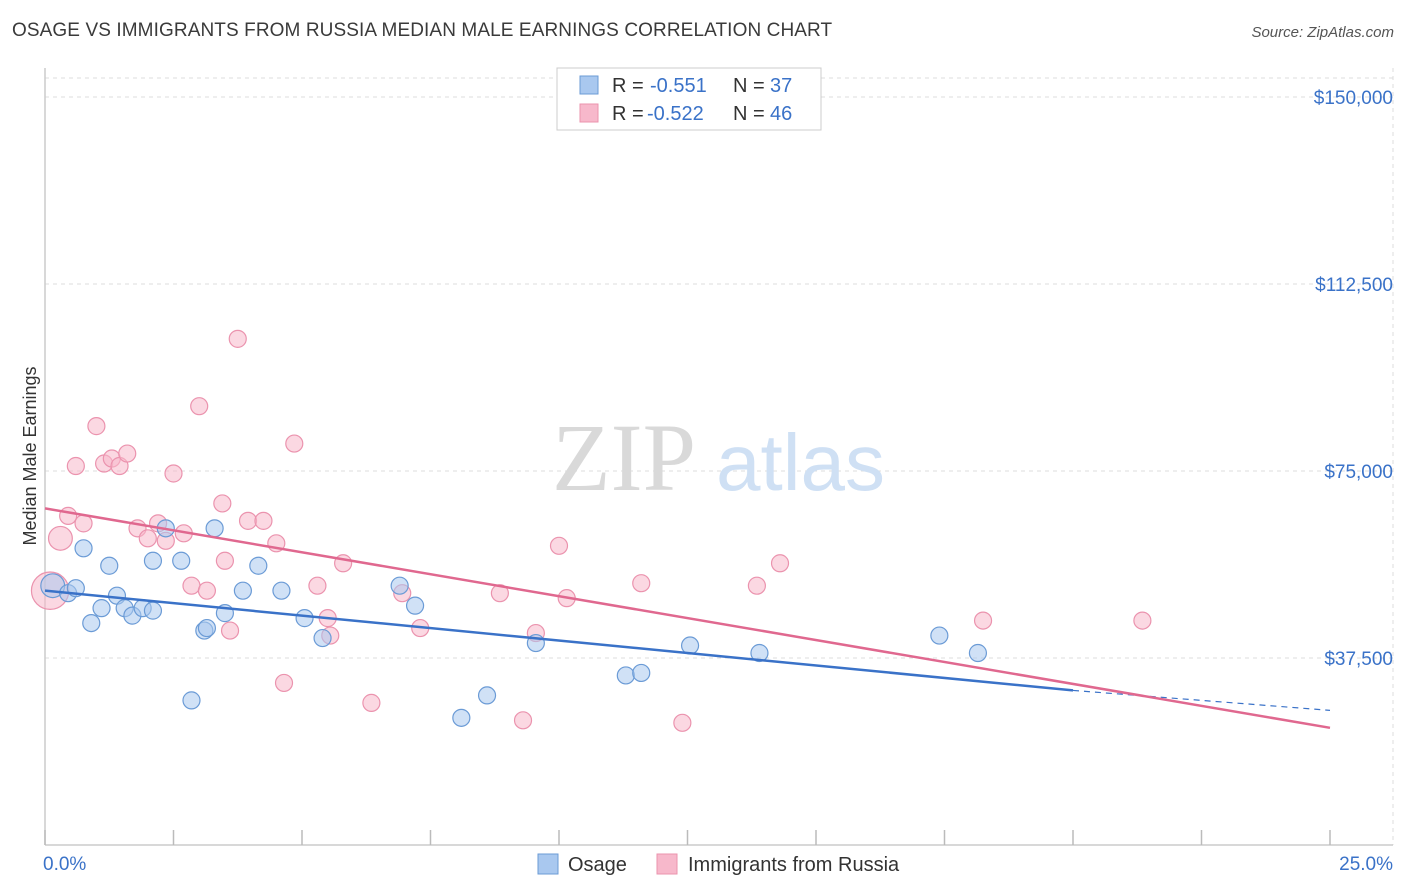 This screenshot has height=892, width=1406. I want to click on y-tick-label: $112,500, so click(1354, 285).